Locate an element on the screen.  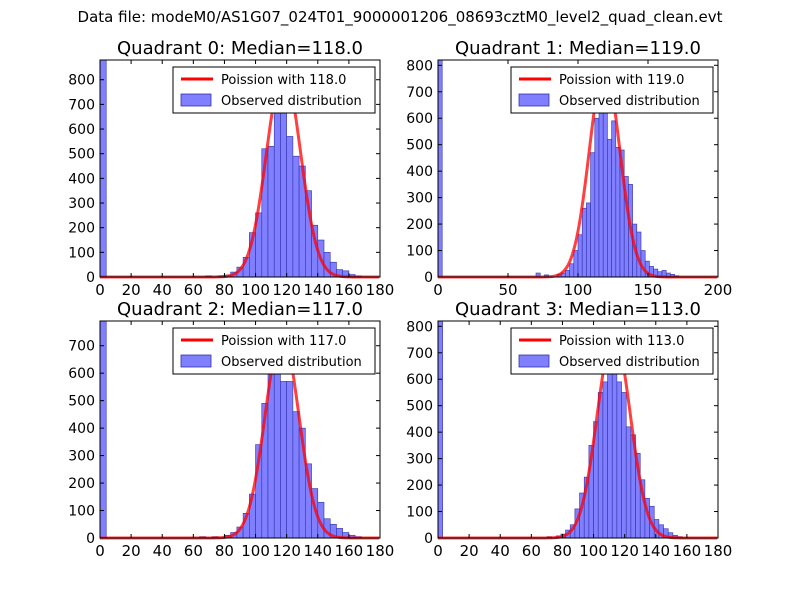
panel-title: Quadrant 3: Median=113.0 is located at coordinates (578, 309).